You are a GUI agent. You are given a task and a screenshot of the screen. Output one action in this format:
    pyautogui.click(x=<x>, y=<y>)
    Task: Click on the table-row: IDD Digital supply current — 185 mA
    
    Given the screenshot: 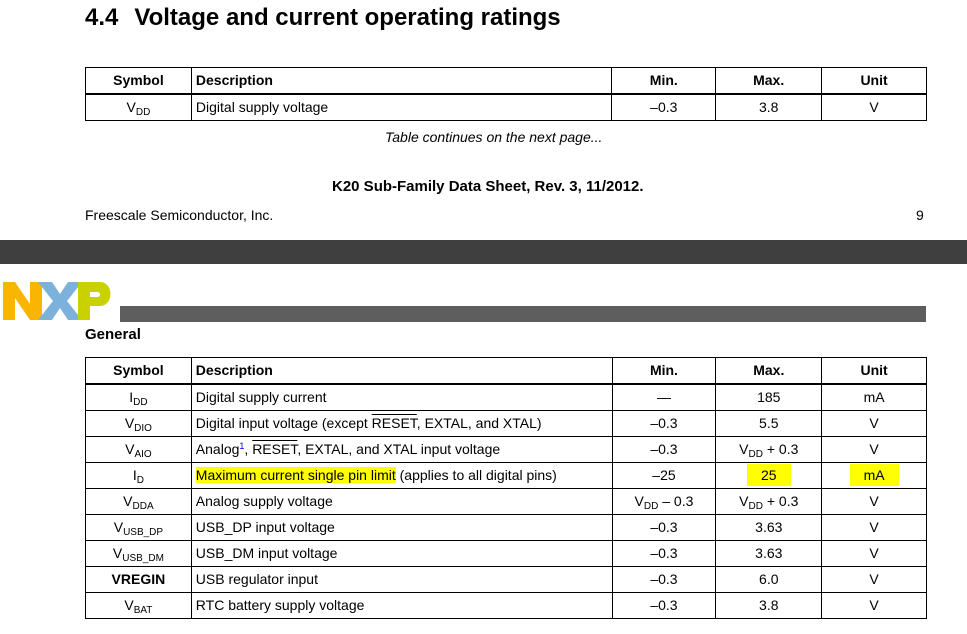 What is the action you would take?
    pyautogui.click(x=506, y=397)
    